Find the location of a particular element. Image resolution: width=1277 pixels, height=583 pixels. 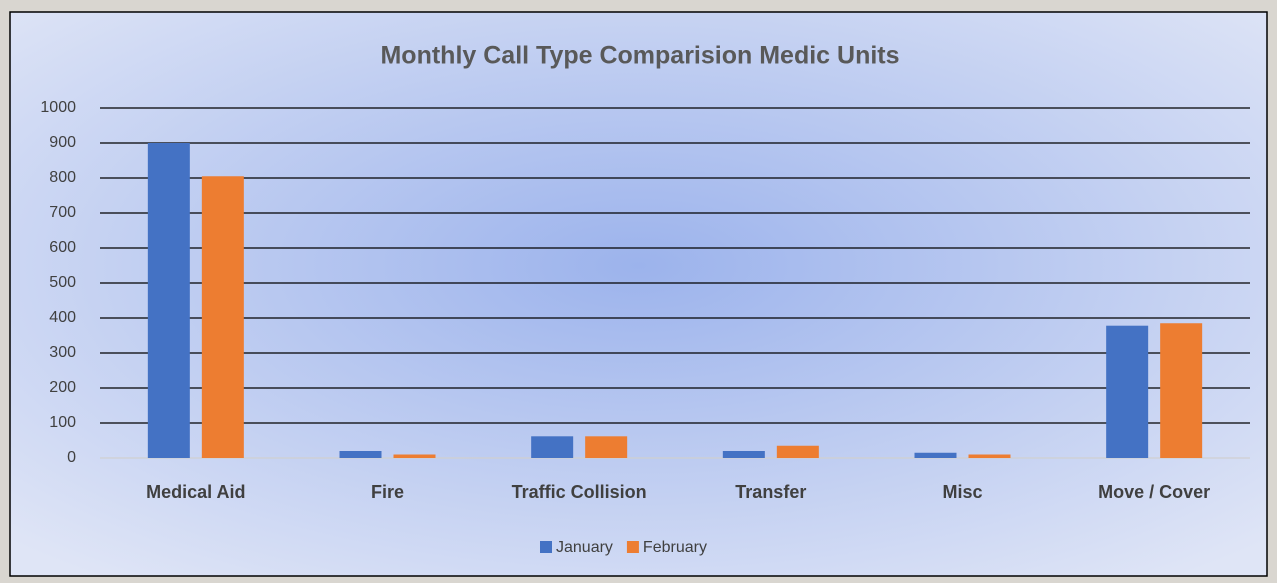

y-tick-label: 100 is located at coordinates (62, 422).